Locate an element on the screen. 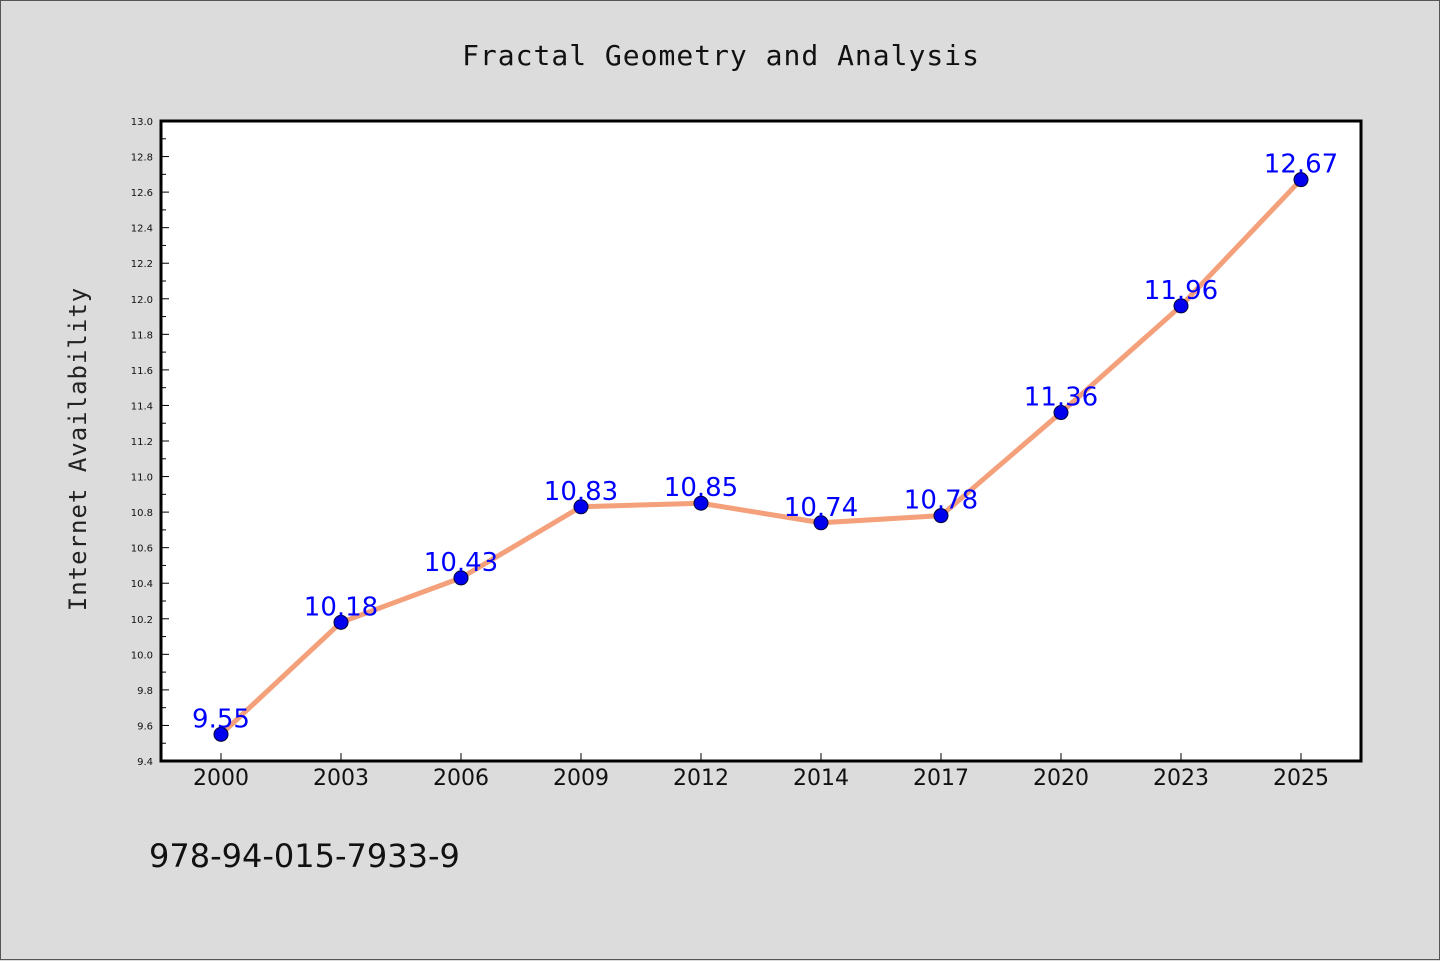 Image resolution: width=1440 pixels, height=961 pixels. x-tick-label: 2025 is located at coordinates (1301, 778).